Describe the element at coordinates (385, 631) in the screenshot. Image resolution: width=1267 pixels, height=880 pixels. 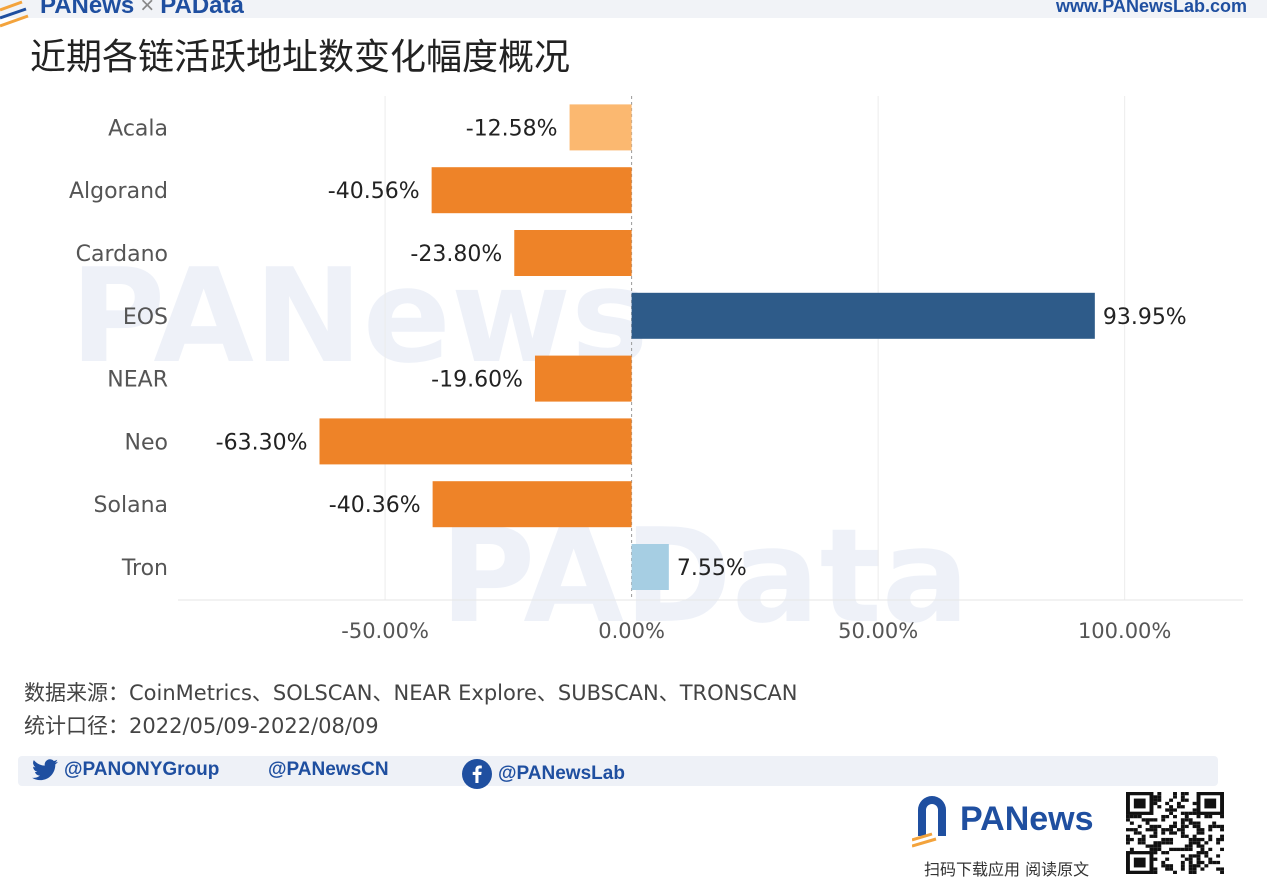
I see `x-tick-label: -50.00%` at that location.